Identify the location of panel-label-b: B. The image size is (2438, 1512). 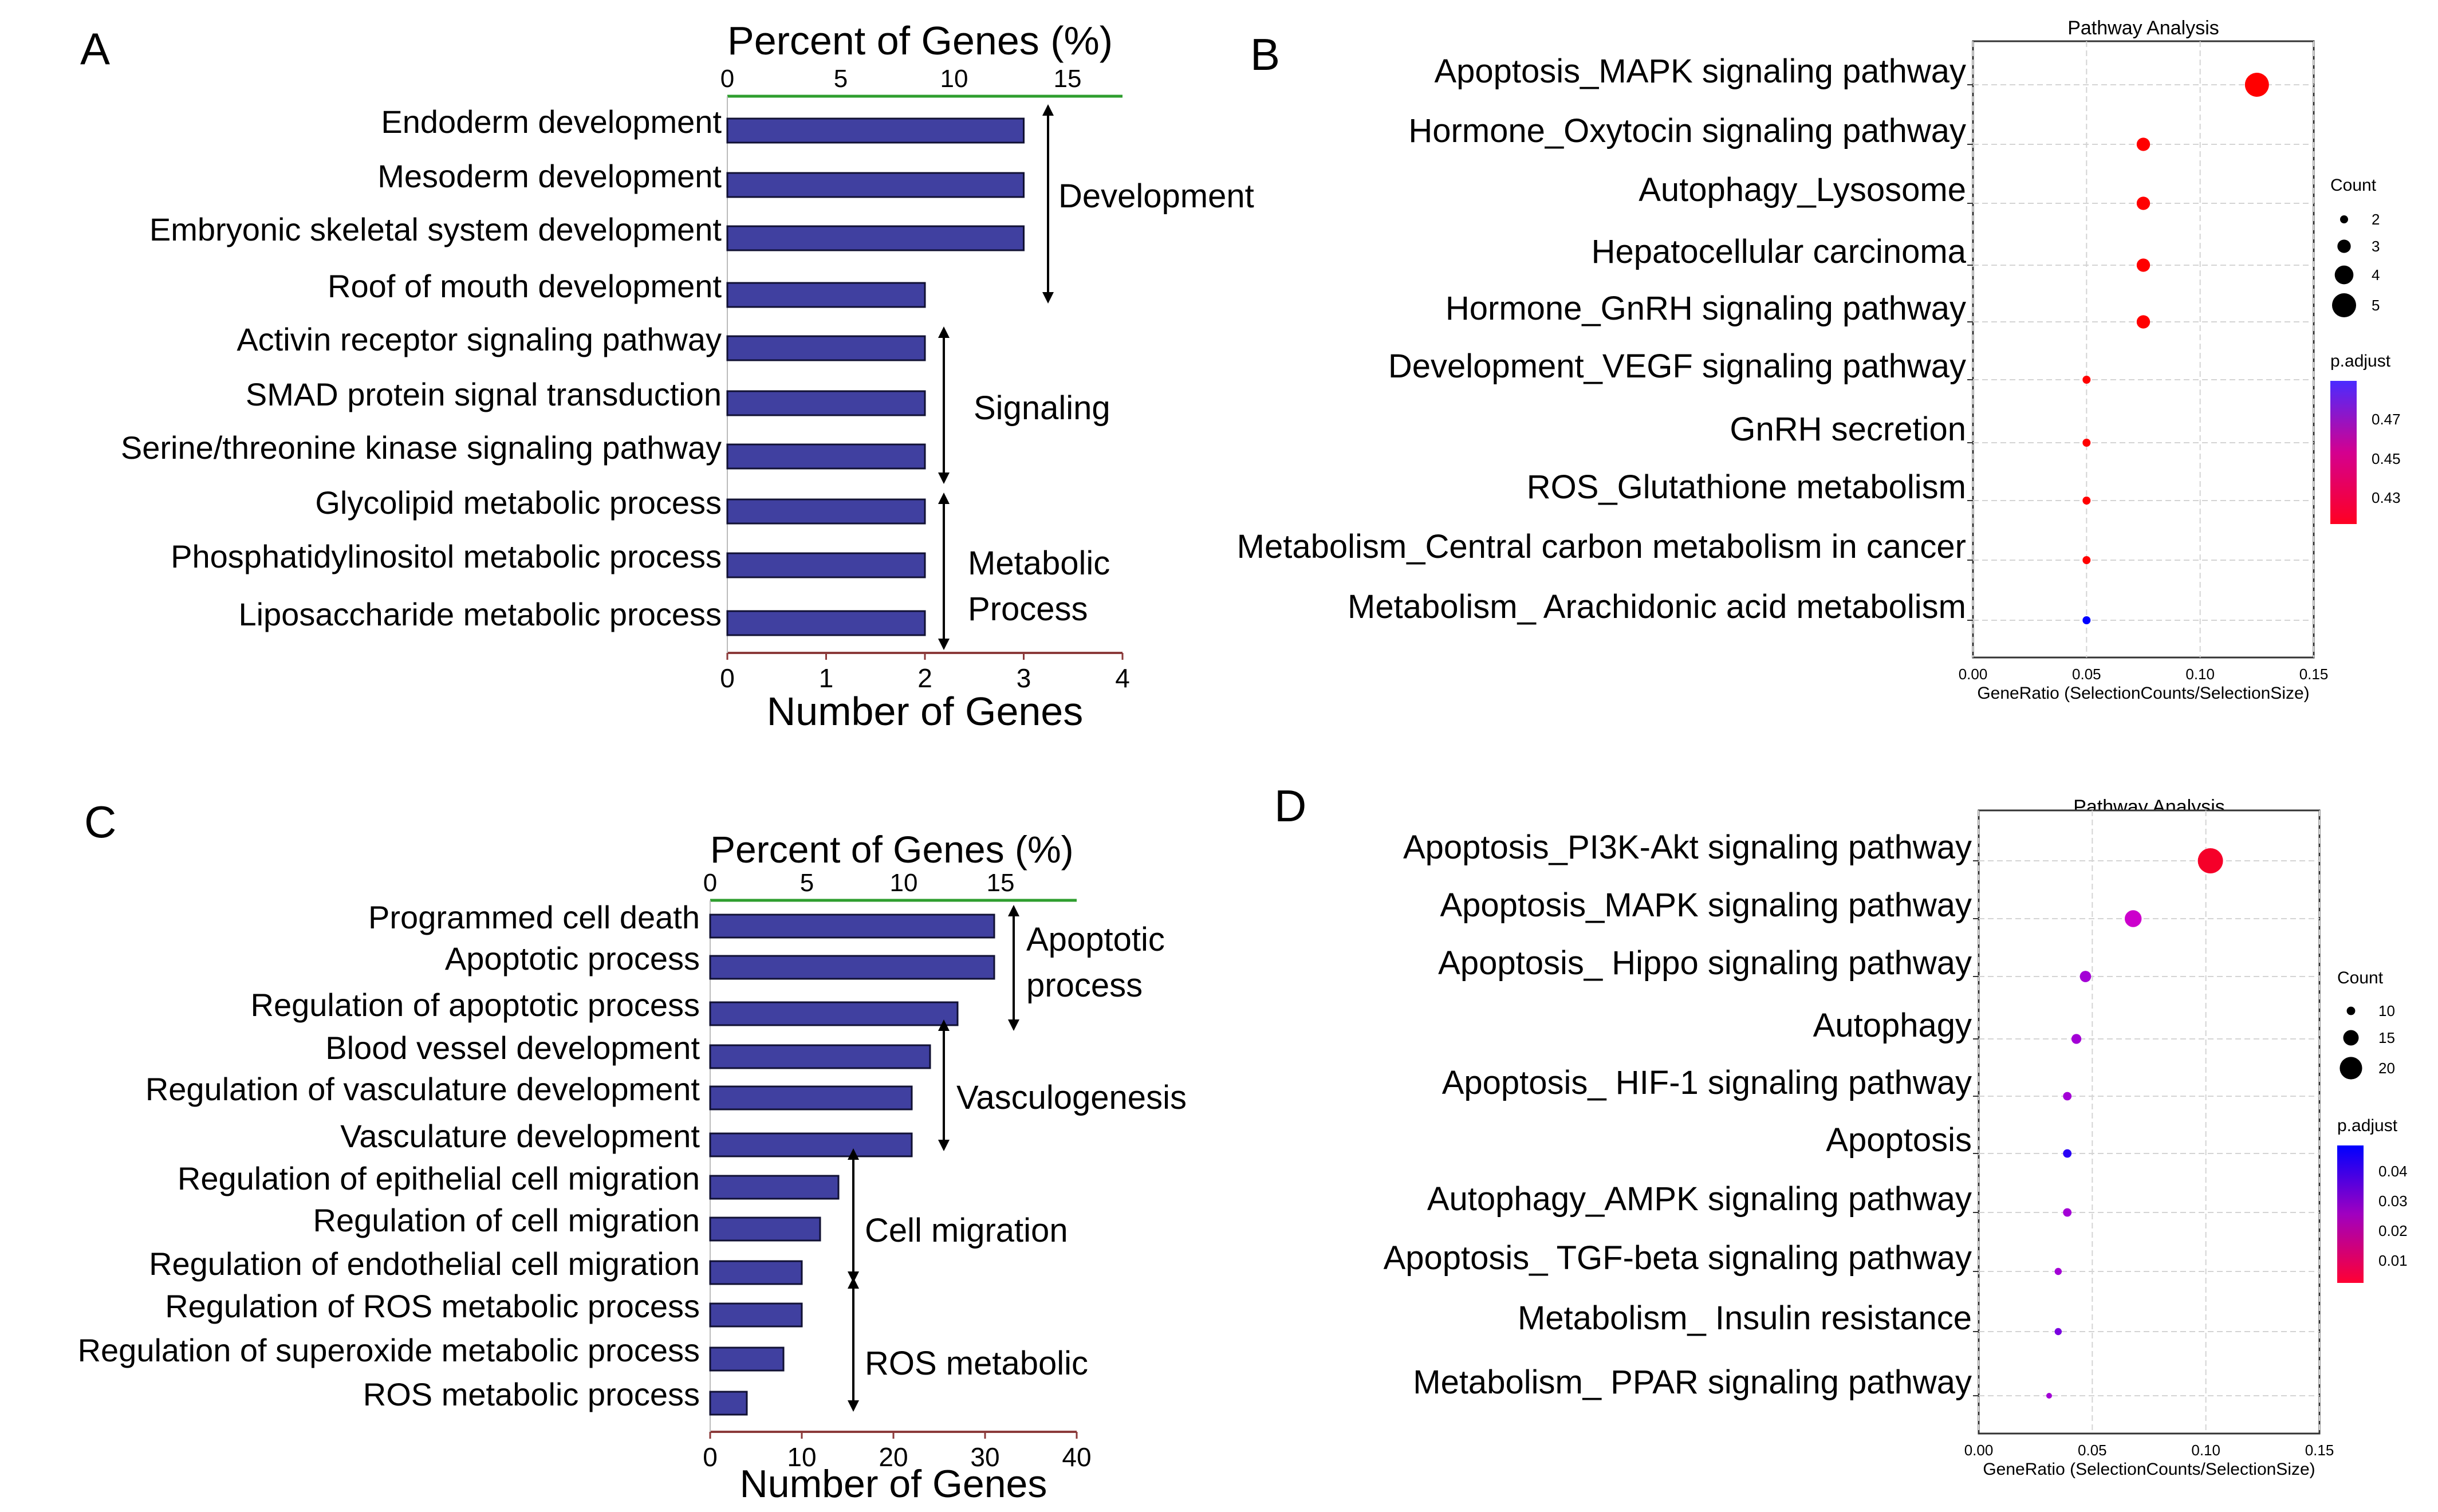
(1265, 55).